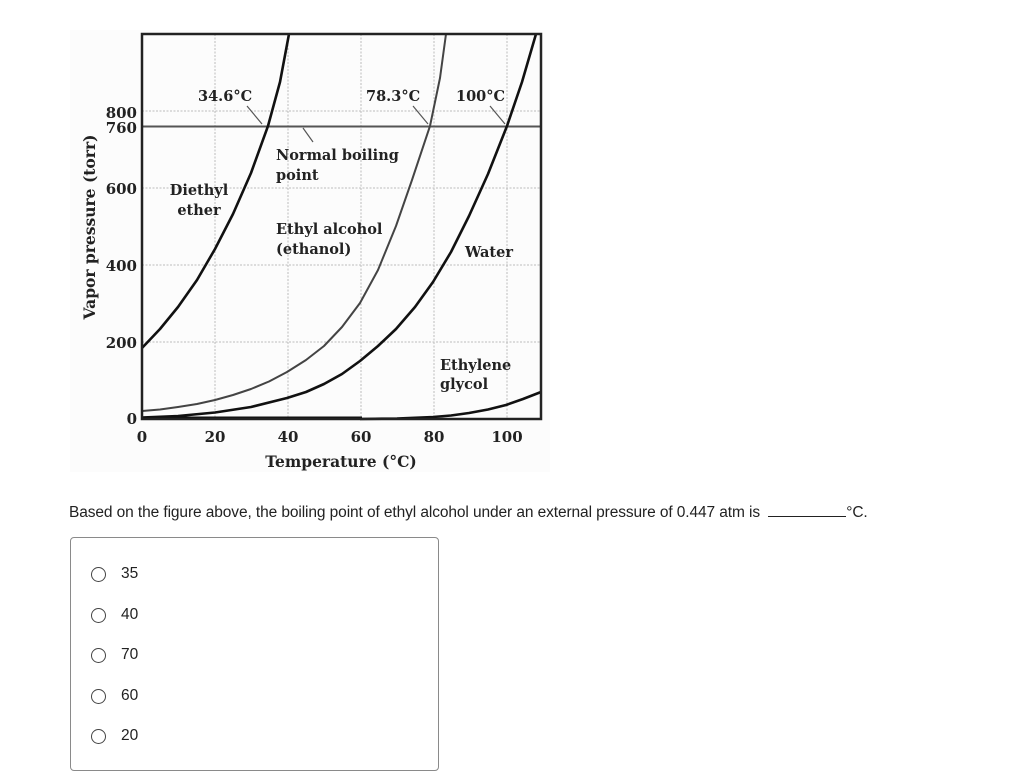  Describe the element at coordinates (121, 128) in the screenshot. I see `y-tick-760: 760` at that location.